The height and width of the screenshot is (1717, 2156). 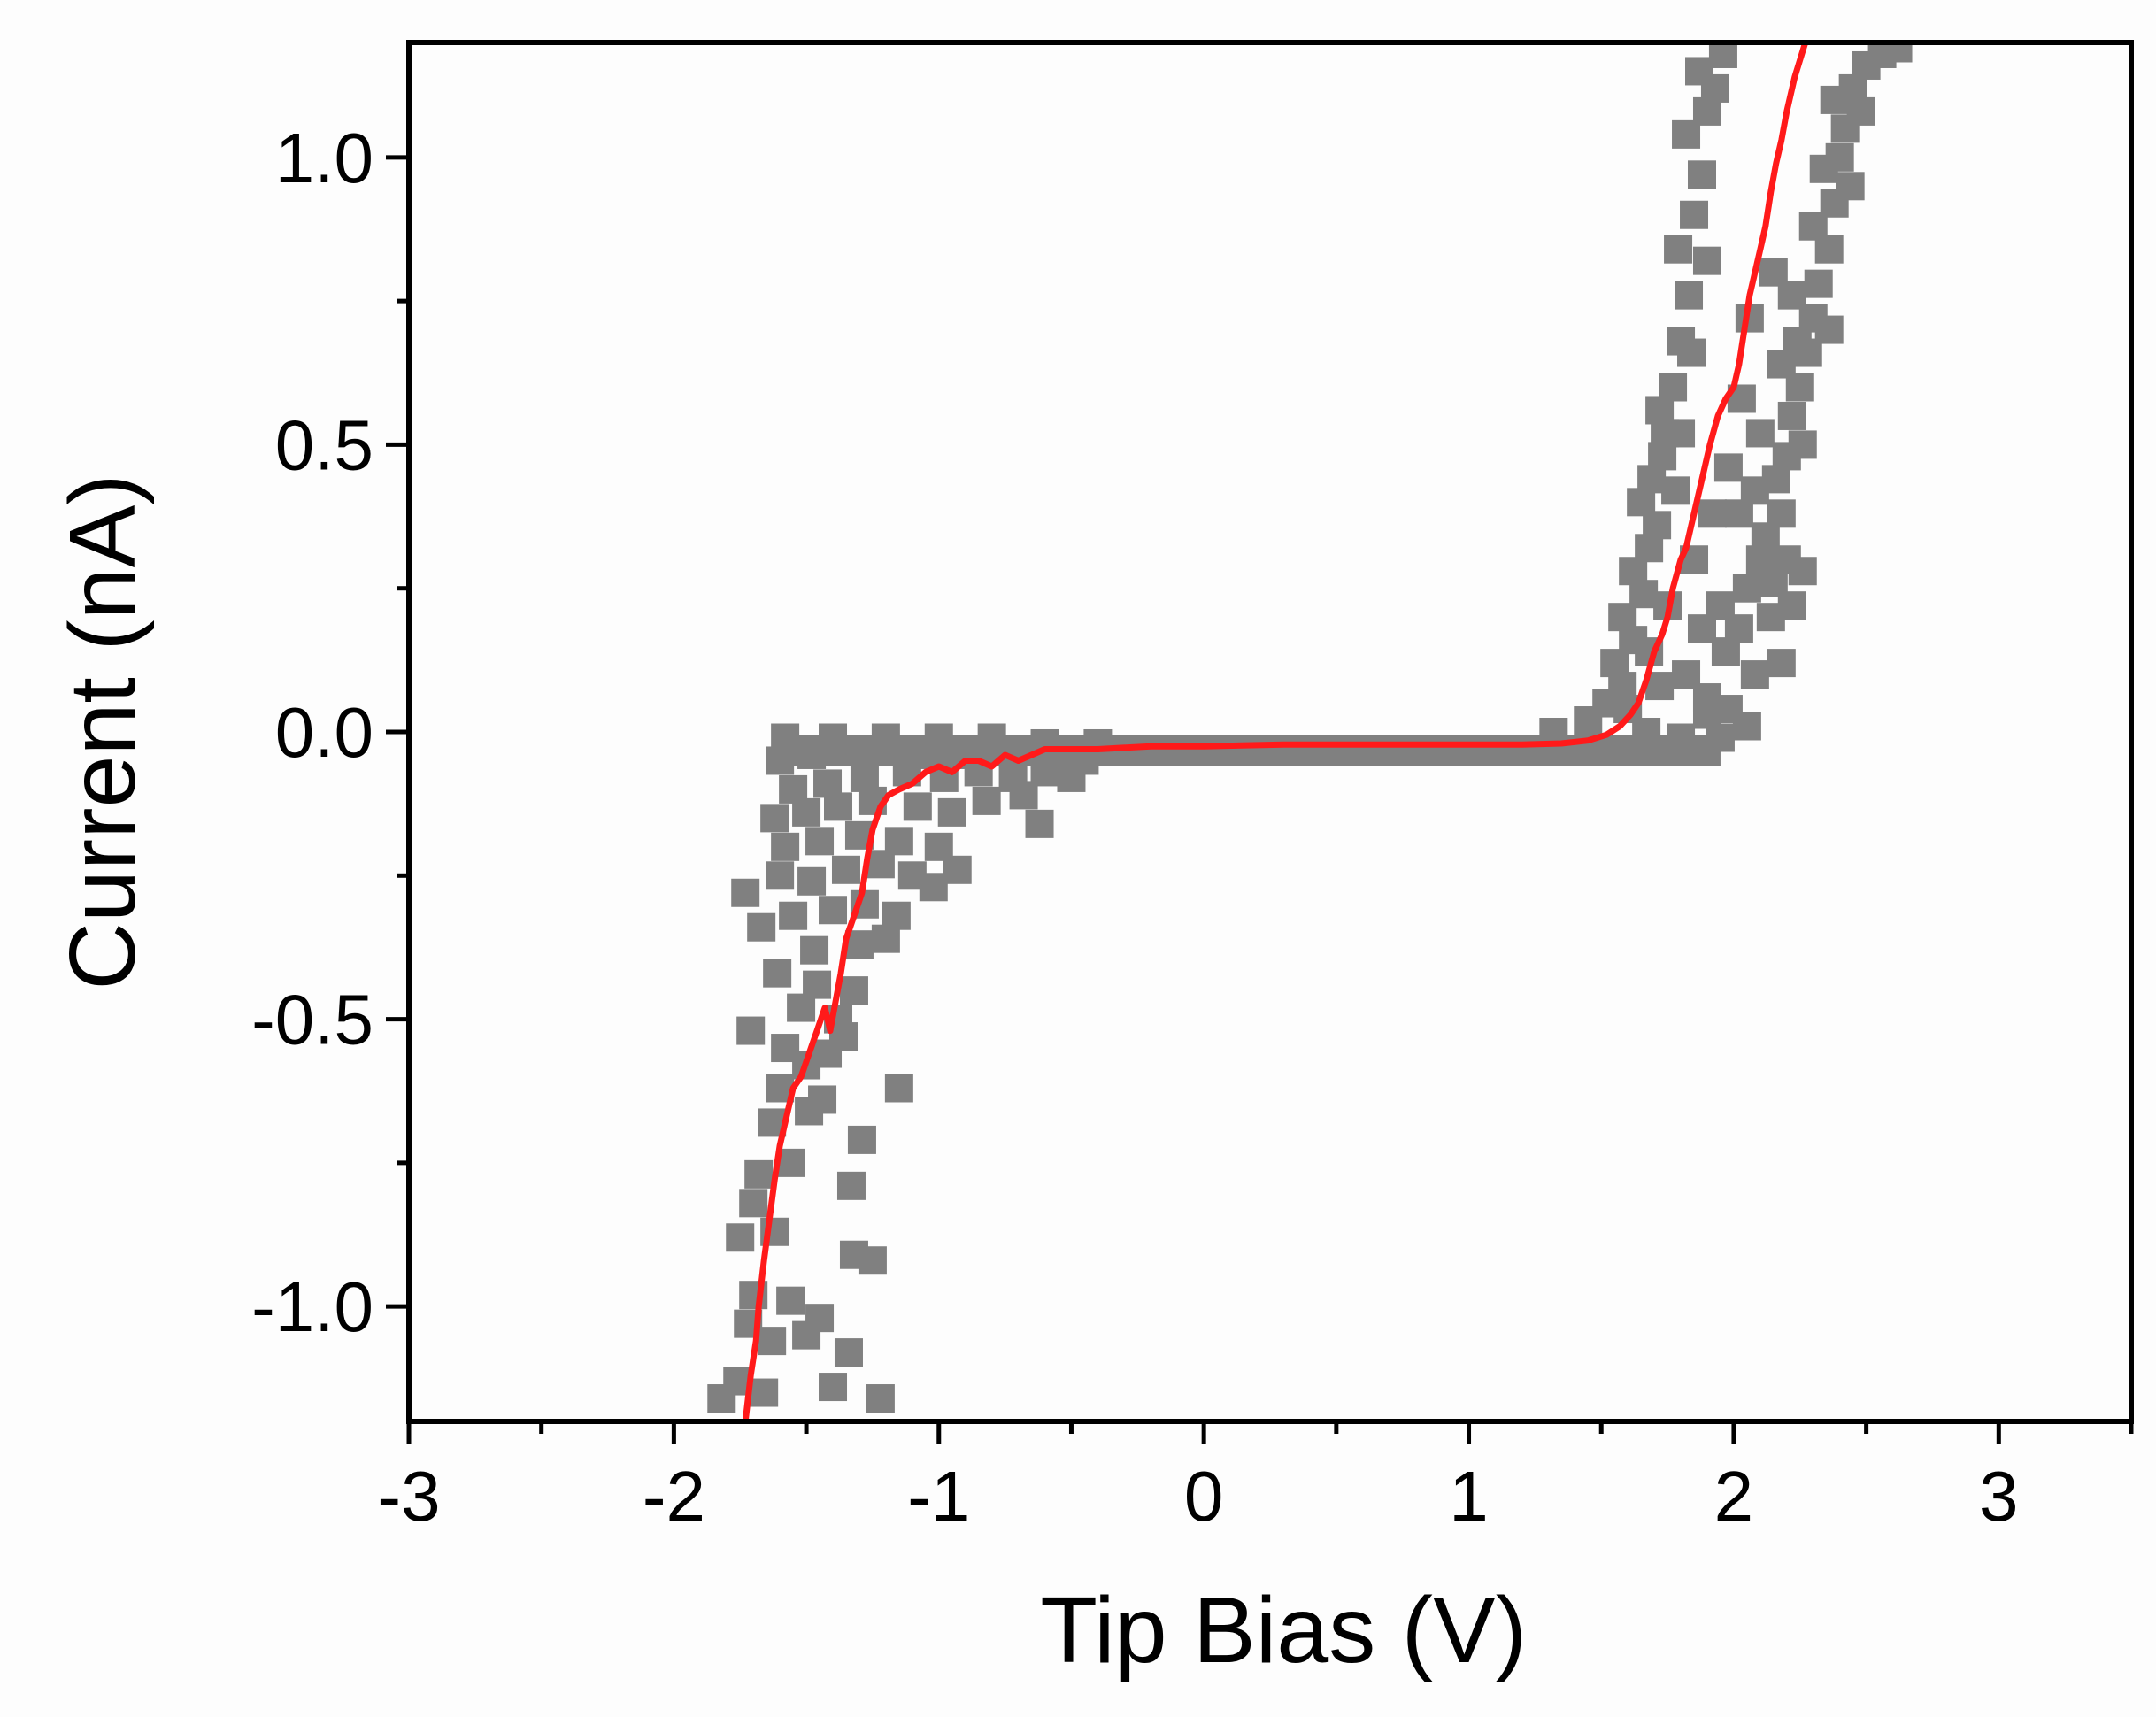 I want to click on y-axis: -1.0 -0.5 0.0 0.5 1.0, so click(x=330, y=732).